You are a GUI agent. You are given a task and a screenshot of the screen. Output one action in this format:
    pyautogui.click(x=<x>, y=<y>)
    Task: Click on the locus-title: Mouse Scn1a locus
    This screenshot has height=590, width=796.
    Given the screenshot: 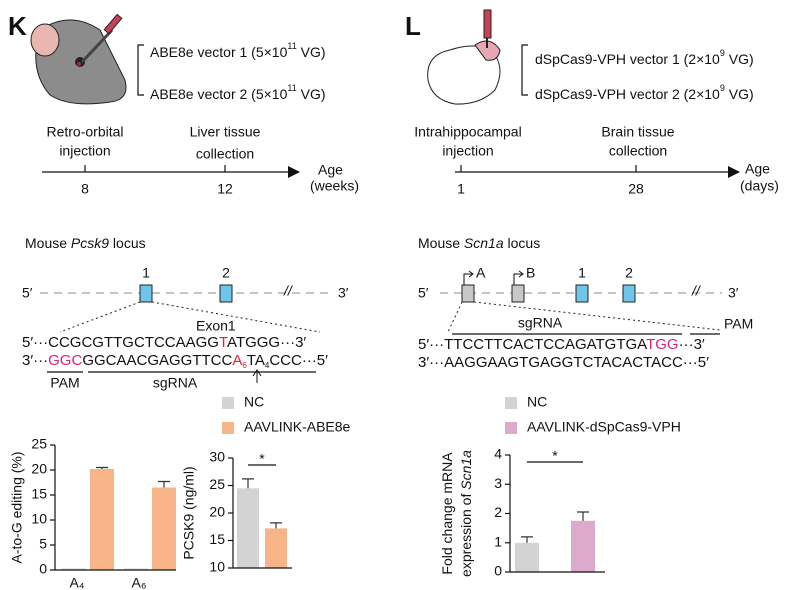 What is the action you would take?
    pyautogui.click(x=479, y=243)
    